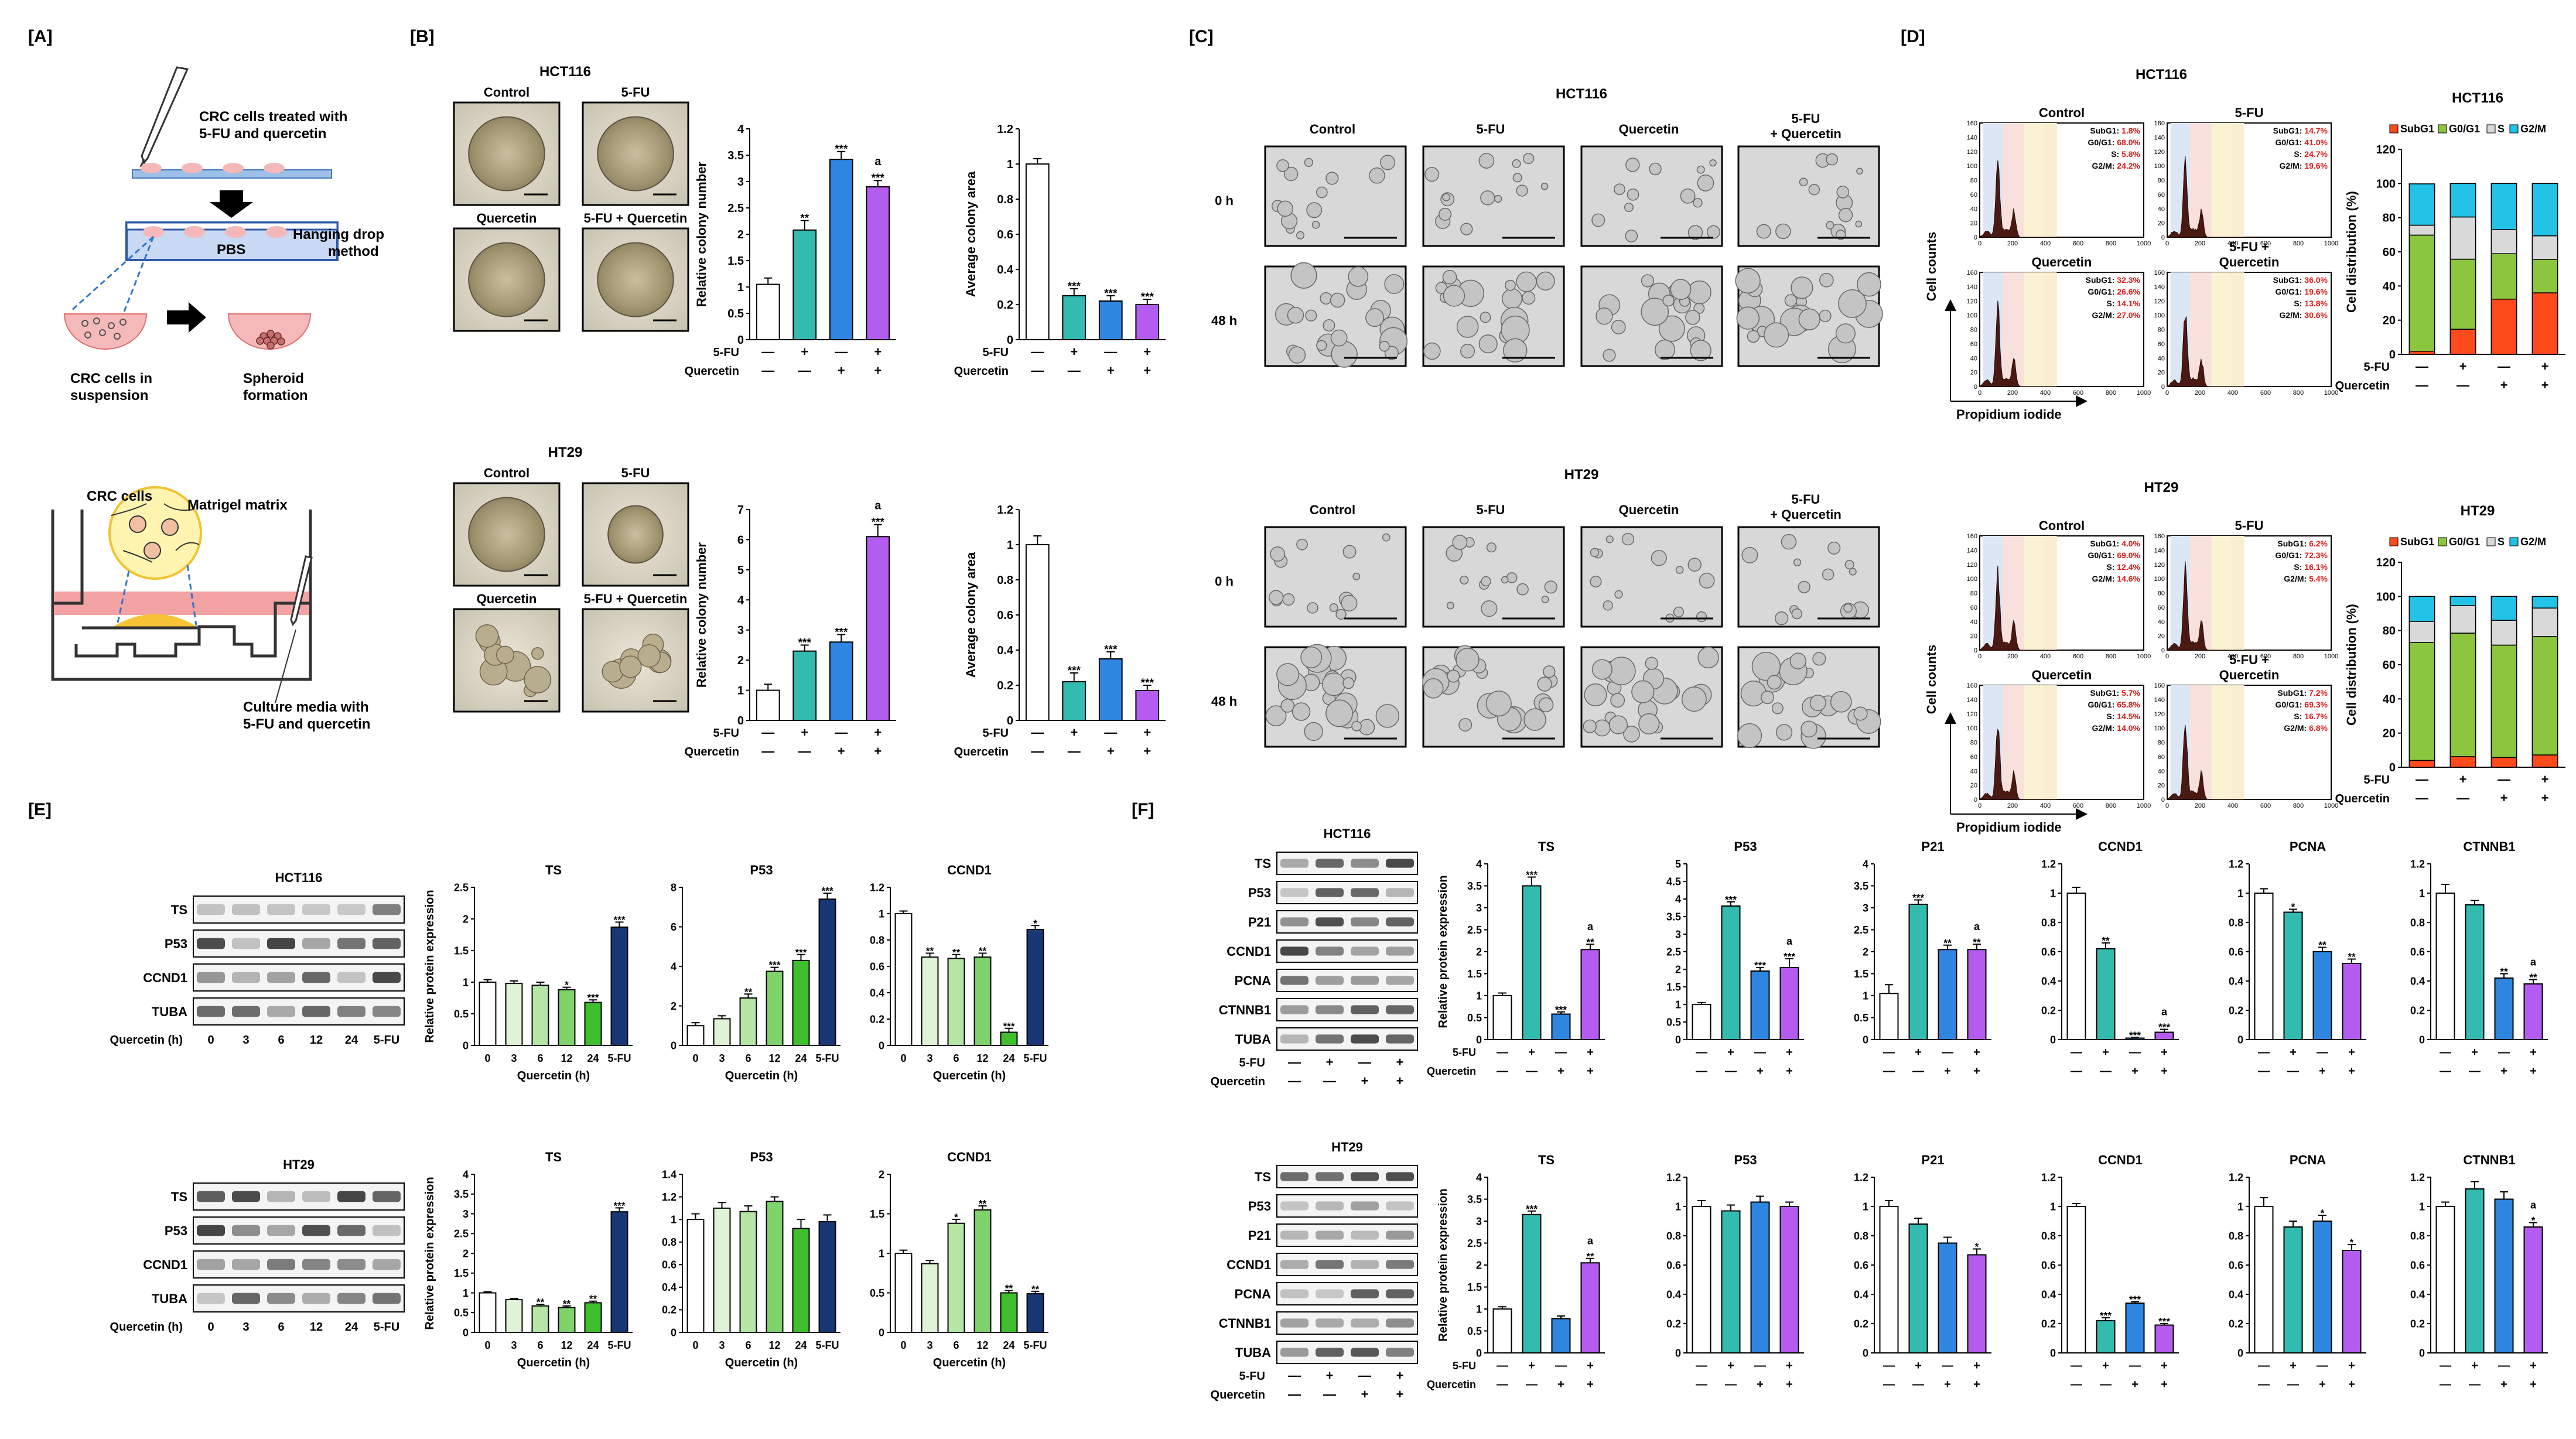 The width and height of the screenshot is (2576, 1439). I want to click on timepoint-label: 0 h, so click(1224, 200).